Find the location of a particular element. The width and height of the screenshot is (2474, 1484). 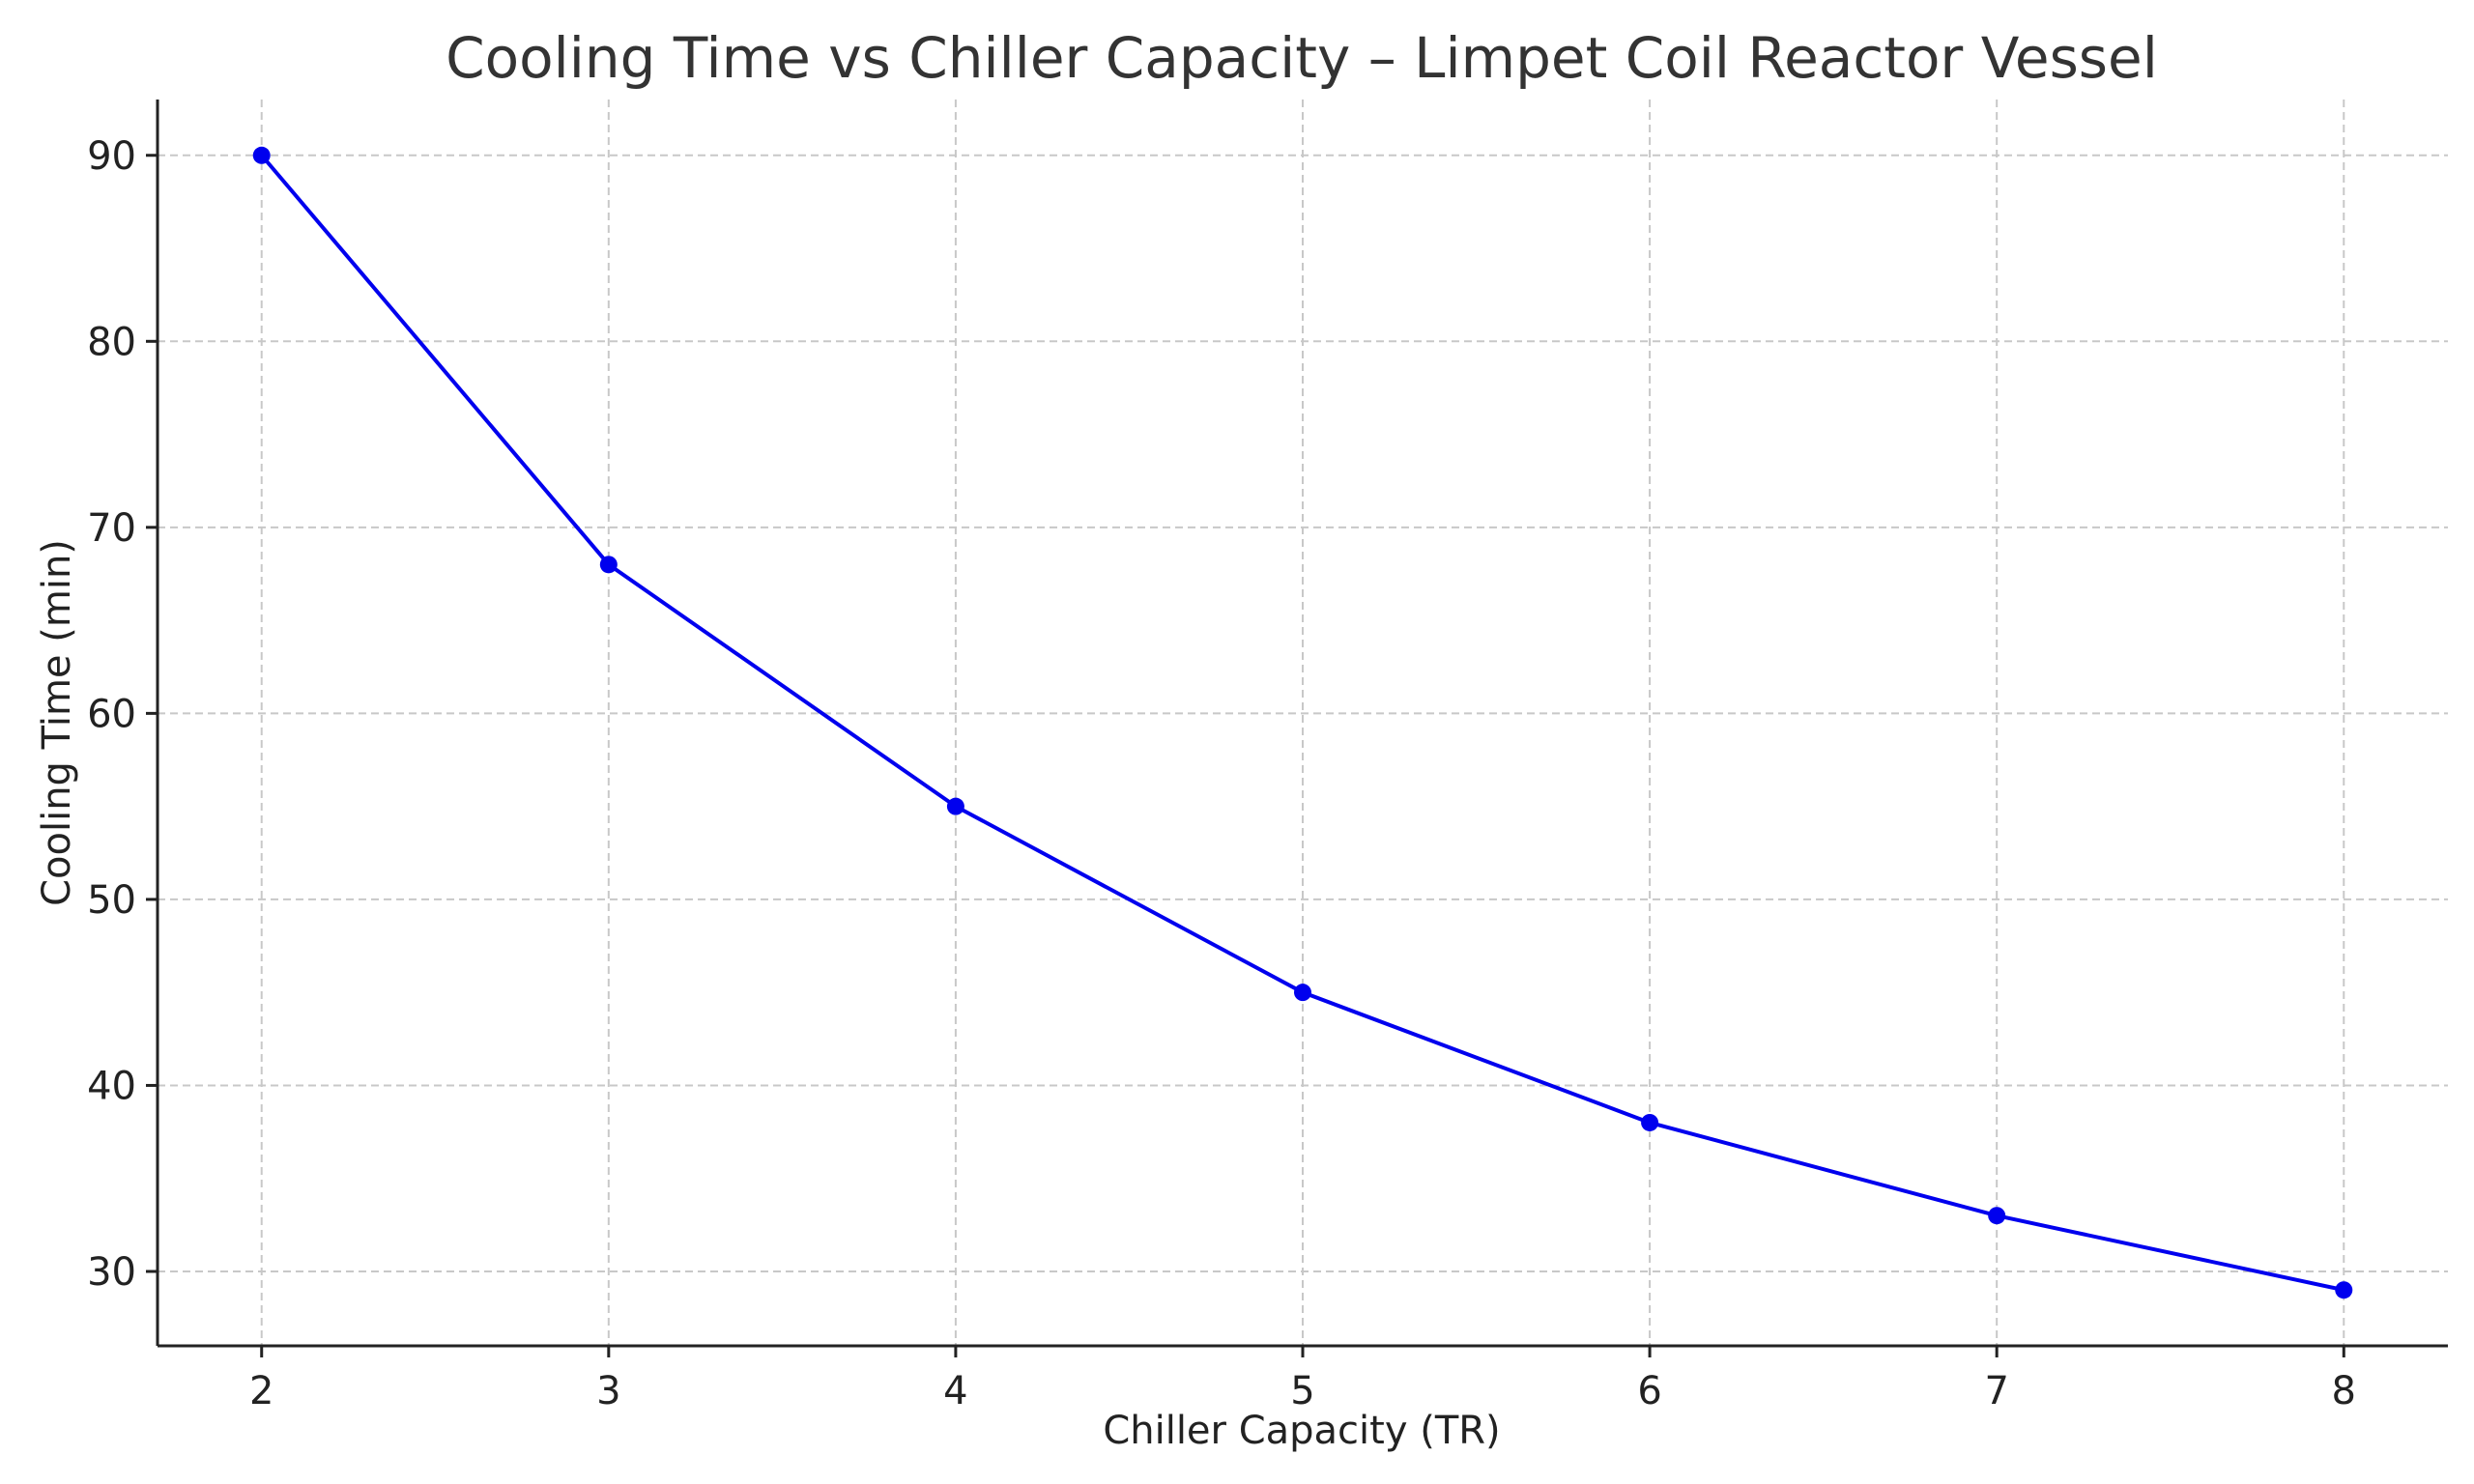

x-tick-label-5: 5 is located at coordinates (1302, 1391).